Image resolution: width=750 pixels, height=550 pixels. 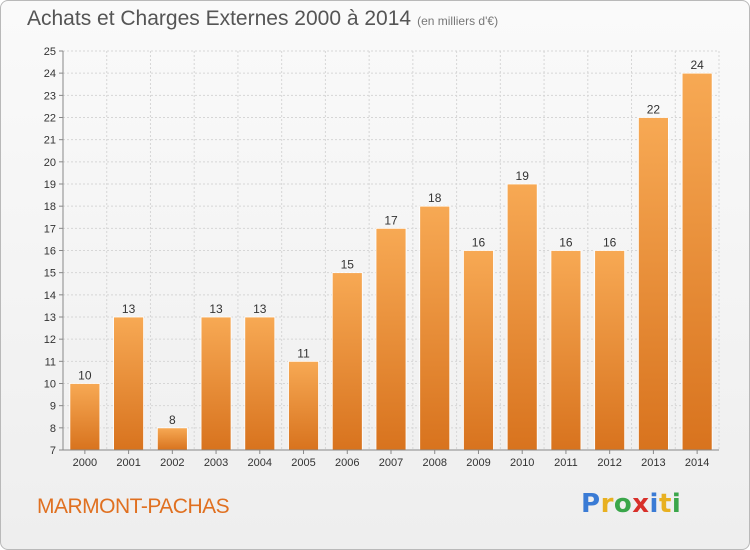 I want to click on bar-2006, so click(x=347, y=361).